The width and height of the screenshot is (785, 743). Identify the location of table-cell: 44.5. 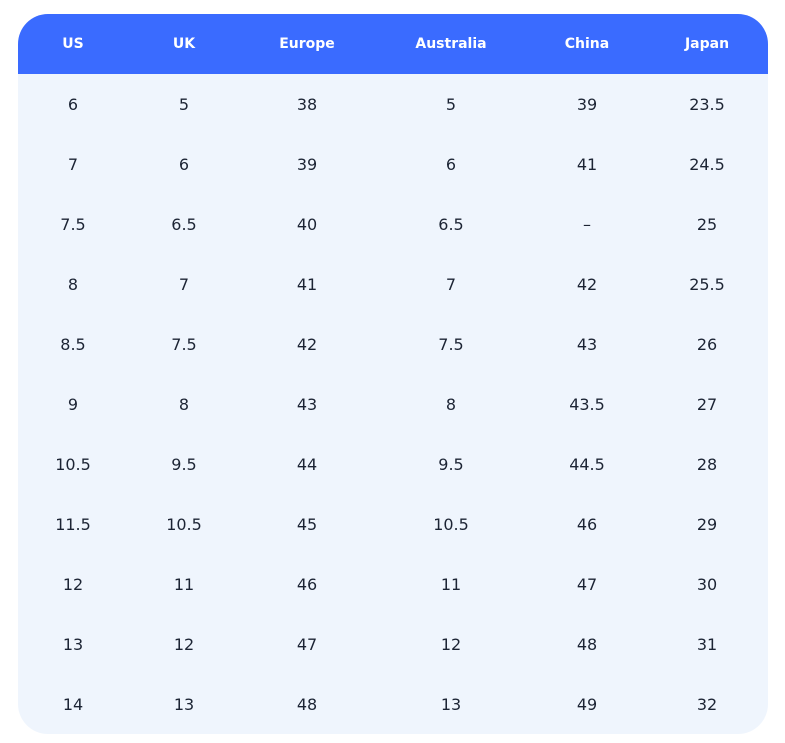
(587, 464).